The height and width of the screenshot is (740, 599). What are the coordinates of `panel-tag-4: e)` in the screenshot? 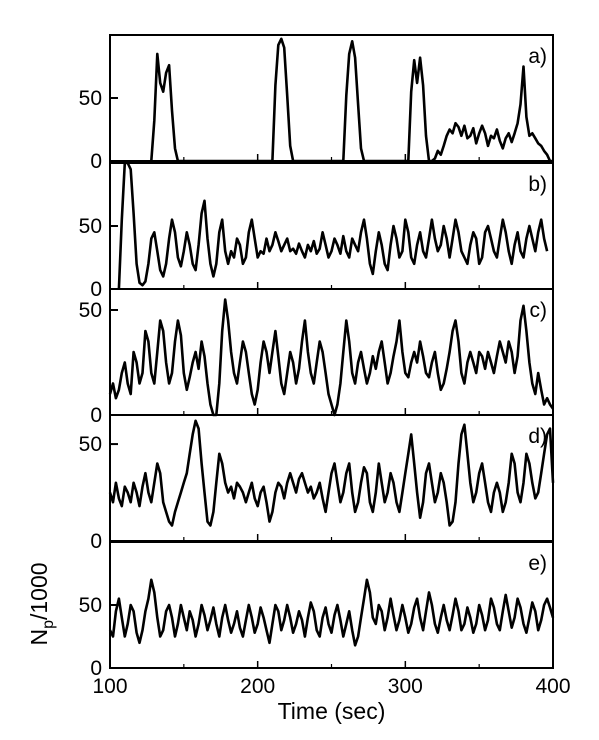 It's located at (537, 563).